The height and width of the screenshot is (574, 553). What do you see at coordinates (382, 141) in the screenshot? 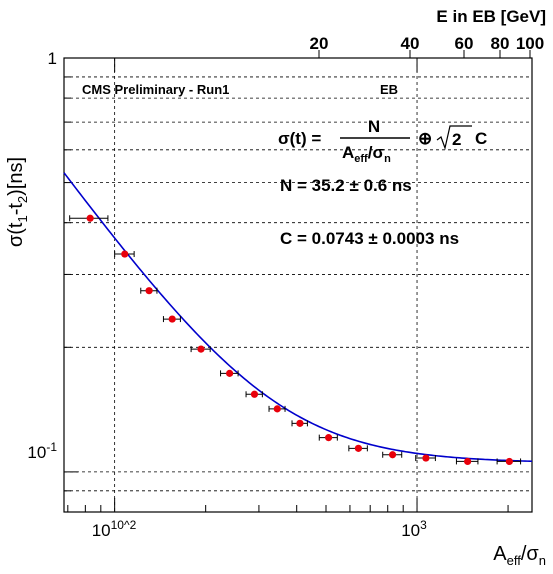
I see `fit-formula: σ(t) = N Aeff/σn ⊕ 2 C` at bounding box center [382, 141].